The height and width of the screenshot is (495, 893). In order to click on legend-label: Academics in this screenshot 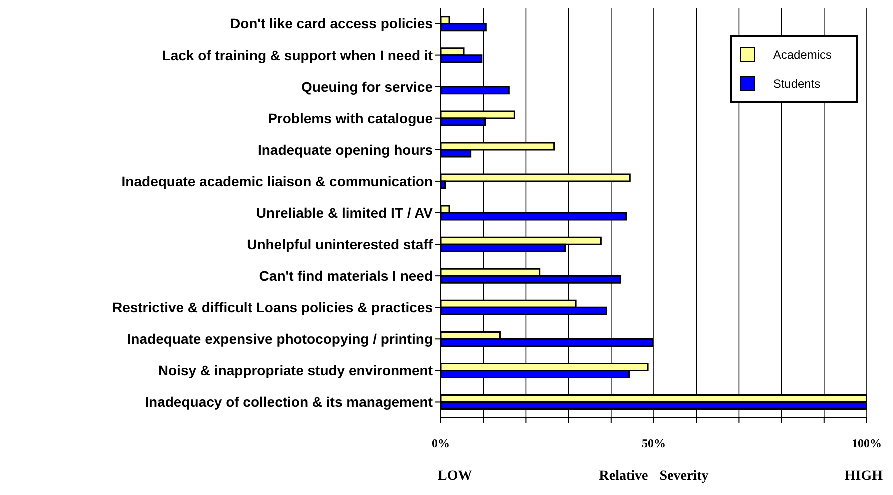, I will do `click(802, 55)`.